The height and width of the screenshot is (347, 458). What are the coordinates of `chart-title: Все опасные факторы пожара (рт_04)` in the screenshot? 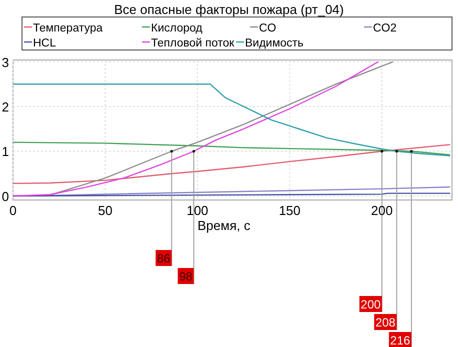 It's located at (229, 9).